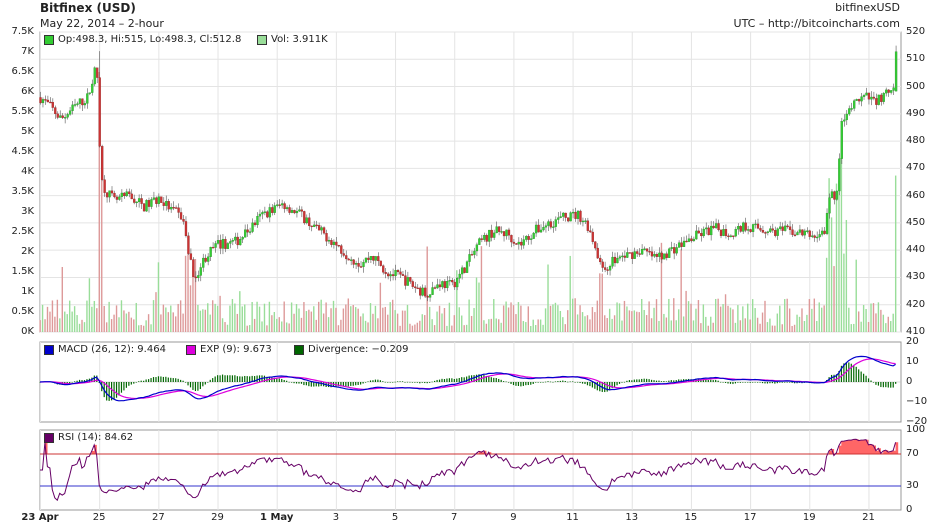  What do you see at coordinates (217, 517) in the screenshot?
I see `x-tick-label: 29` at bounding box center [217, 517].